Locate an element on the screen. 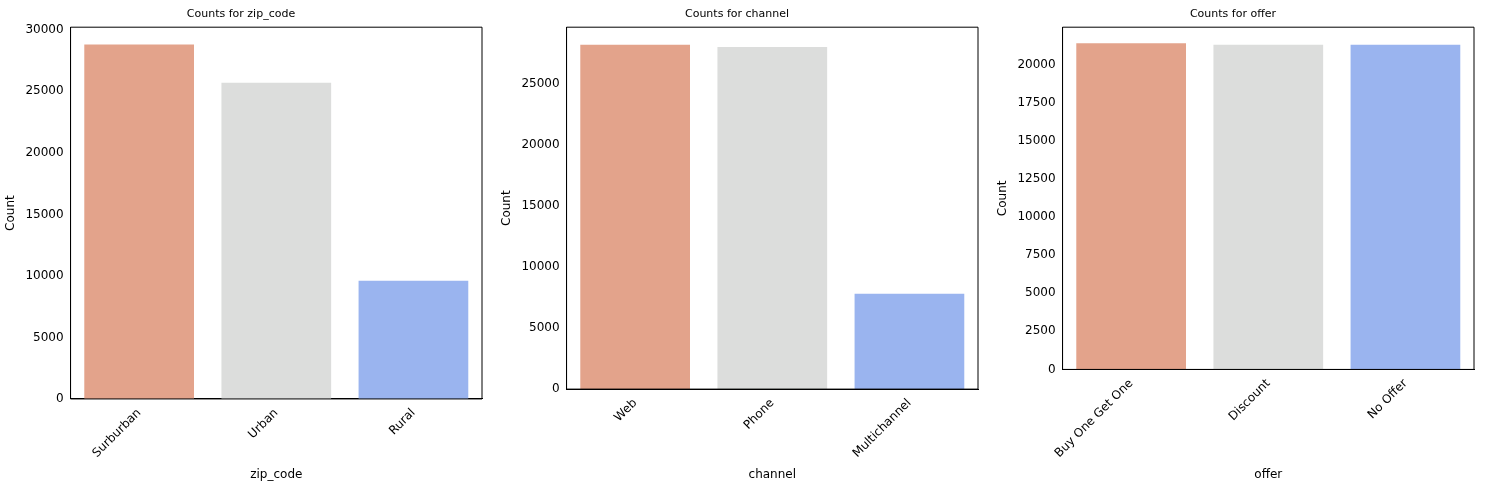 The height and width of the screenshot is (490, 1489). x-axis-title: zip_code is located at coordinates (276, 473).